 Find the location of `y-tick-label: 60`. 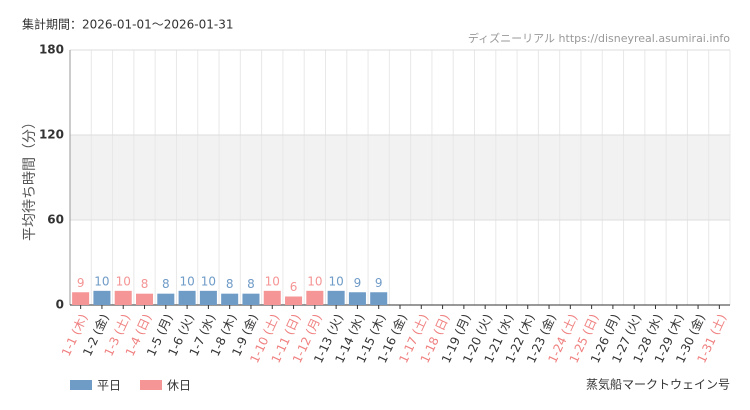

y-tick-label: 60 is located at coordinates (55, 220).